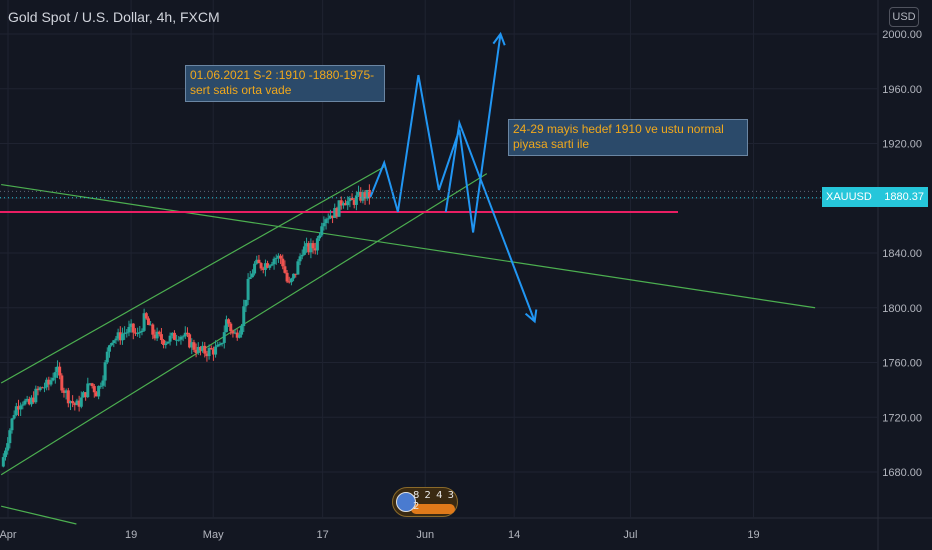 The width and height of the screenshot is (932, 550). Describe the element at coordinates (114, 17) in the screenshot. I see `chart-title: Gold Spot / U.S. Dollar, 4h, FXCM` at that location.